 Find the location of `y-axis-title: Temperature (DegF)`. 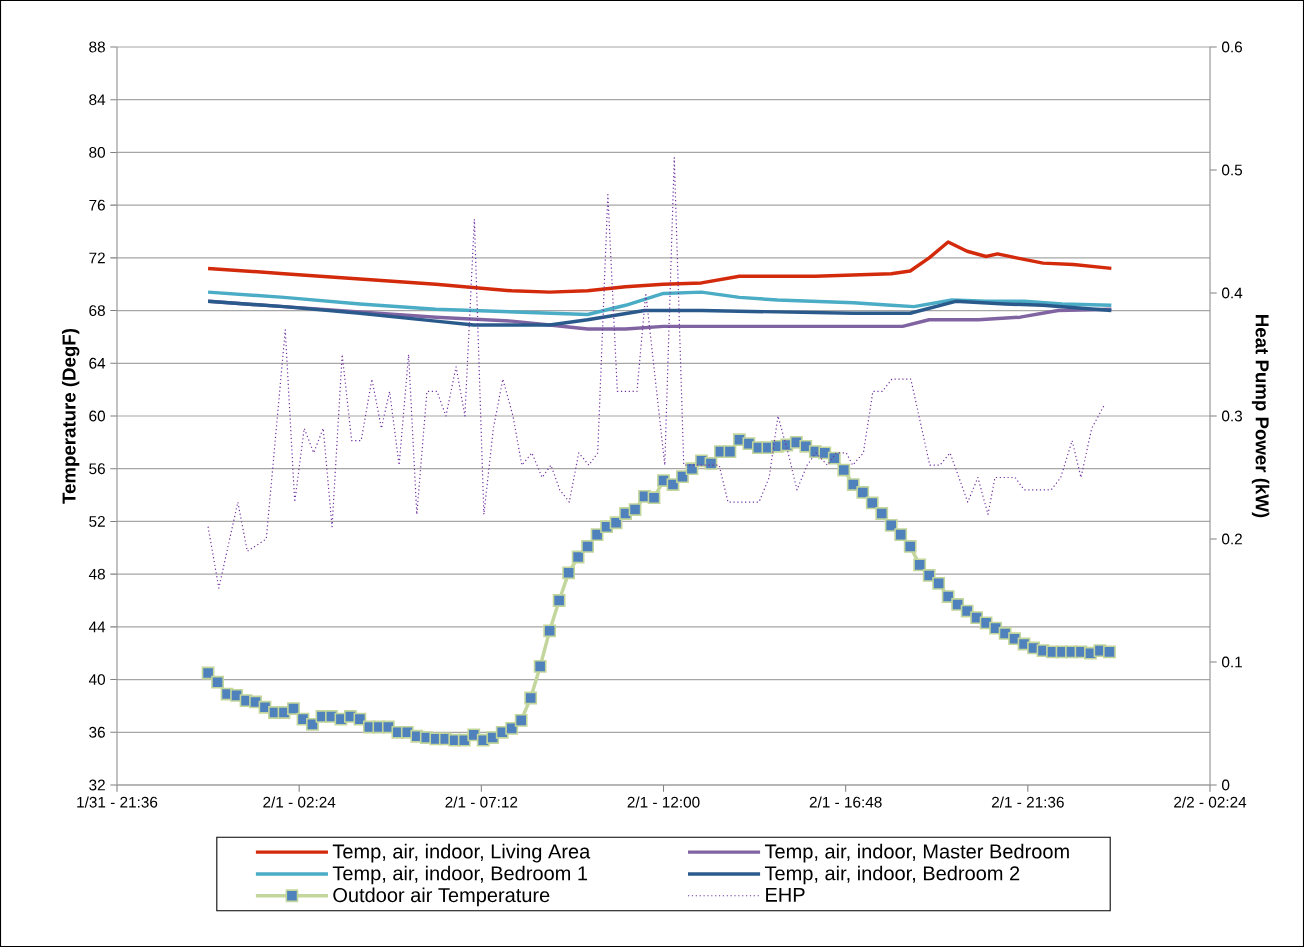

y-axis-title: Temperature (DegF) is located at coordinates (70, 416).